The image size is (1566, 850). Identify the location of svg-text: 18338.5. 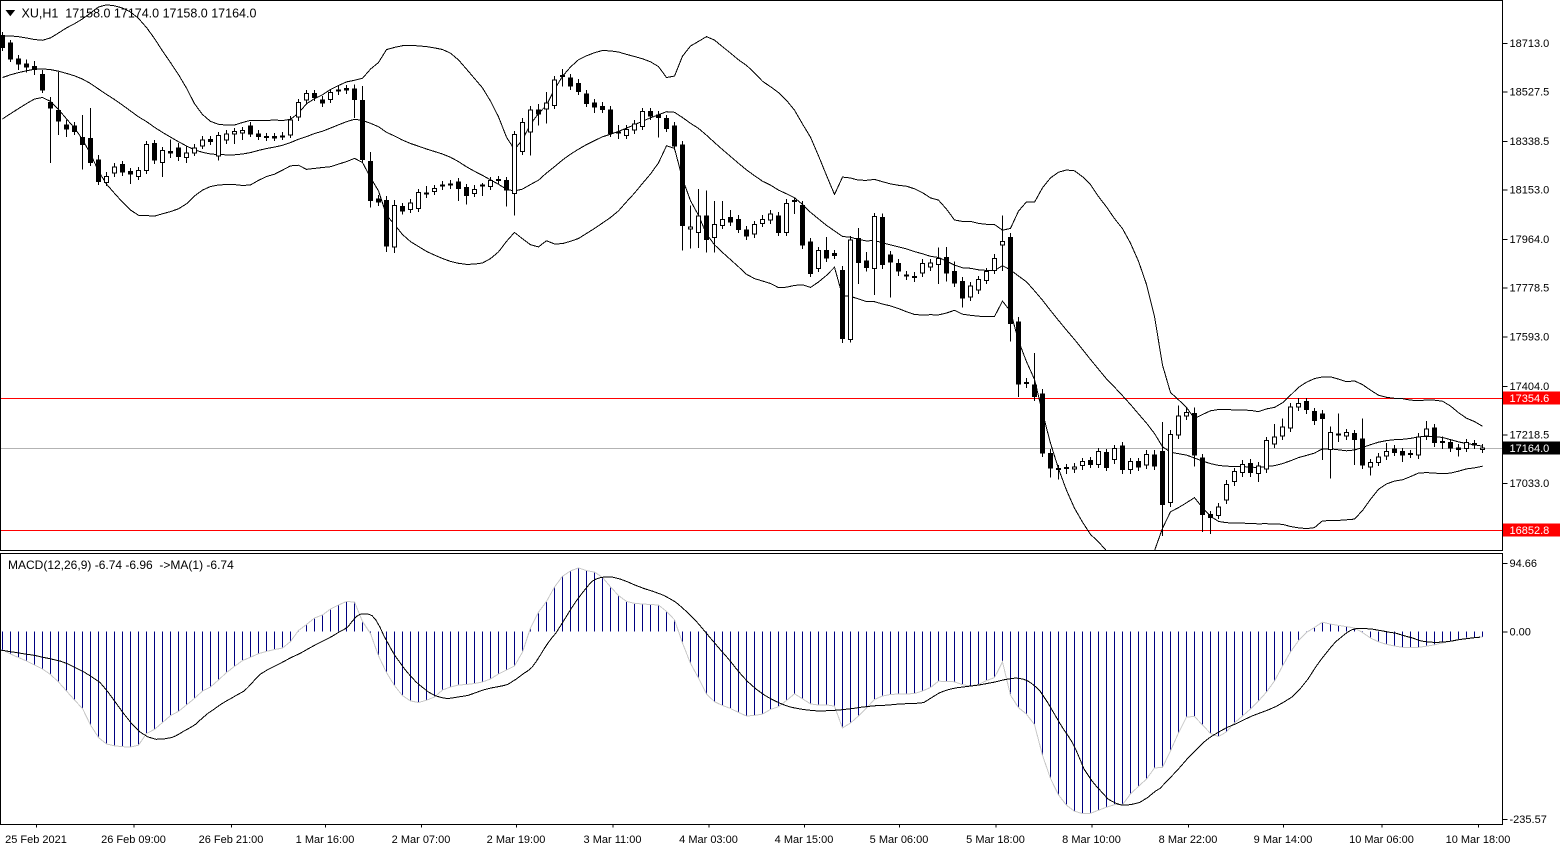
(1530, 142).